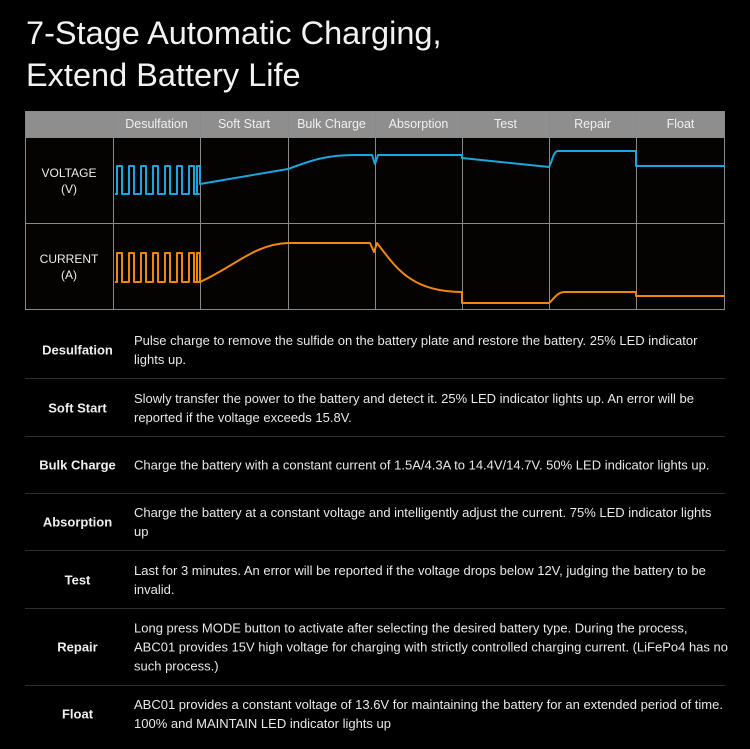  Describe the element at coordinates (77, 465) in the screenshot. I see `stage-name: Bulk Charge` at that location.